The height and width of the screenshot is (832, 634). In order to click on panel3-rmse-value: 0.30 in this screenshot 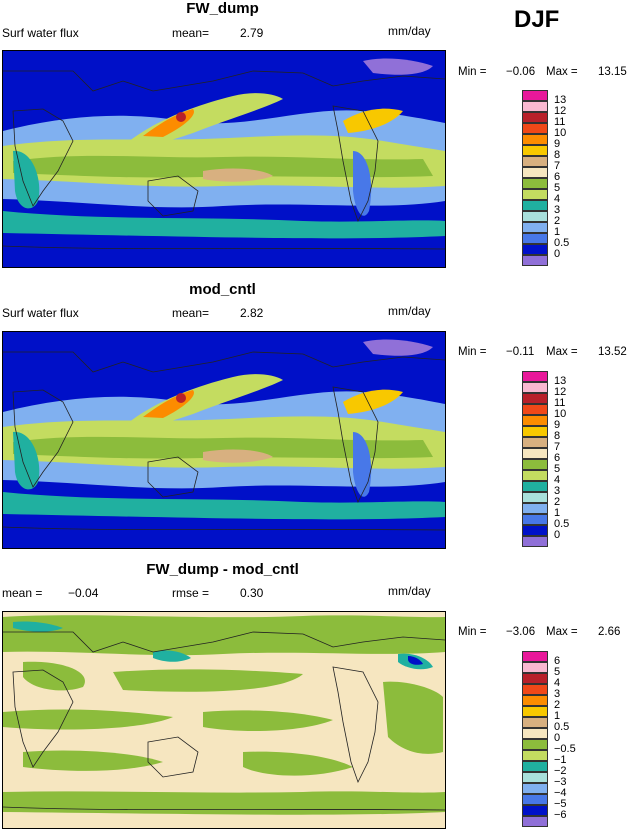, I will do `click(252, 593)`.